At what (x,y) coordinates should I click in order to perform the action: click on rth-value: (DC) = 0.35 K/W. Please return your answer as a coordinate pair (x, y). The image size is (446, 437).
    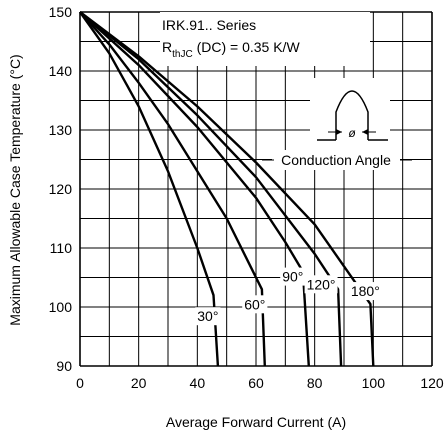
    Looking at the image, I should click on (247, 47).